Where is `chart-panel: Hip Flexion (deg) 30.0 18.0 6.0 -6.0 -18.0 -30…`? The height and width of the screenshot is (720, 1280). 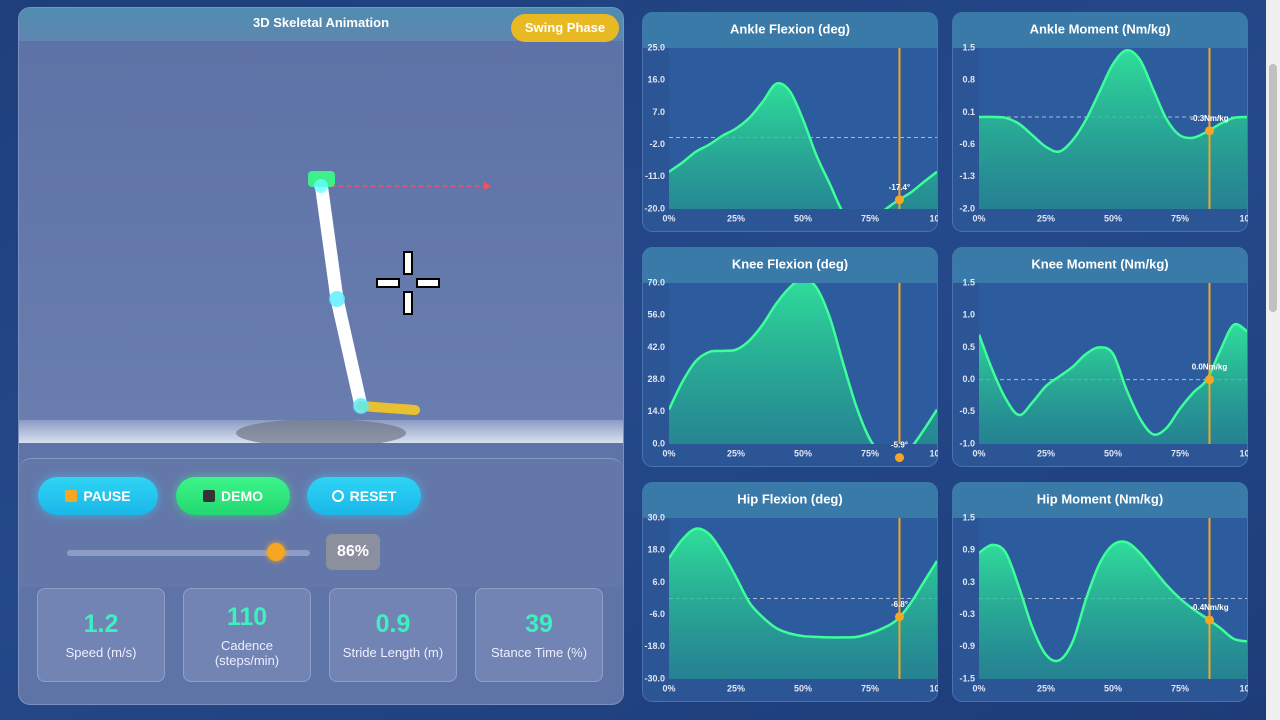
chart-panel: Hip Flexion (deg) 30.0 18.0 6.0 -6.0 -18.0 -30… is located at coordinates (790, 592).